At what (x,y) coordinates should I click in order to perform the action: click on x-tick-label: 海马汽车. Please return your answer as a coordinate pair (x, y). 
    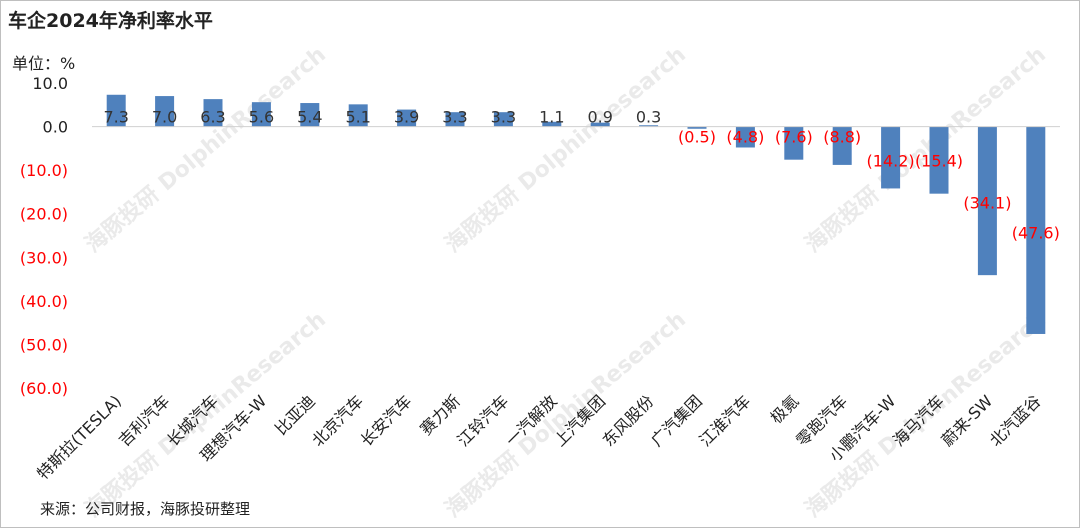
    Looking at the image, I should click on (918, 420).